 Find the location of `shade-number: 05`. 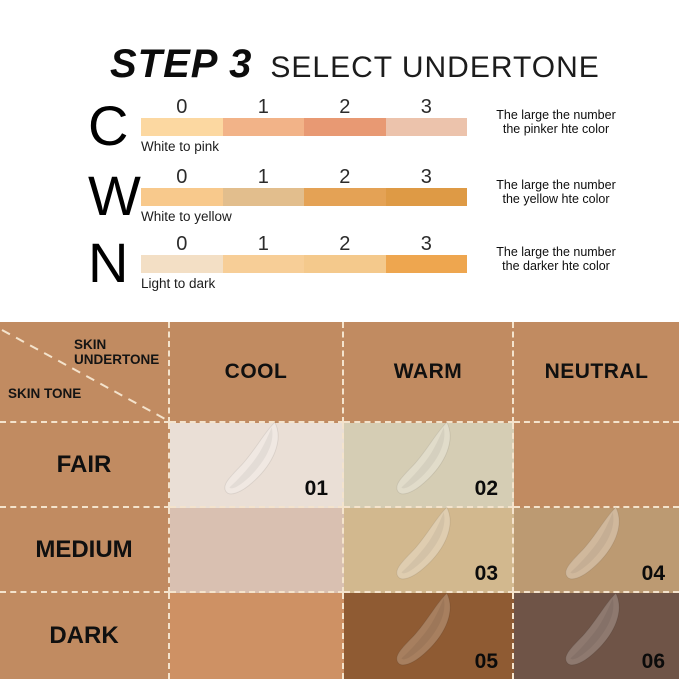

shade-number: 05 is located at coordinates (486, 661).